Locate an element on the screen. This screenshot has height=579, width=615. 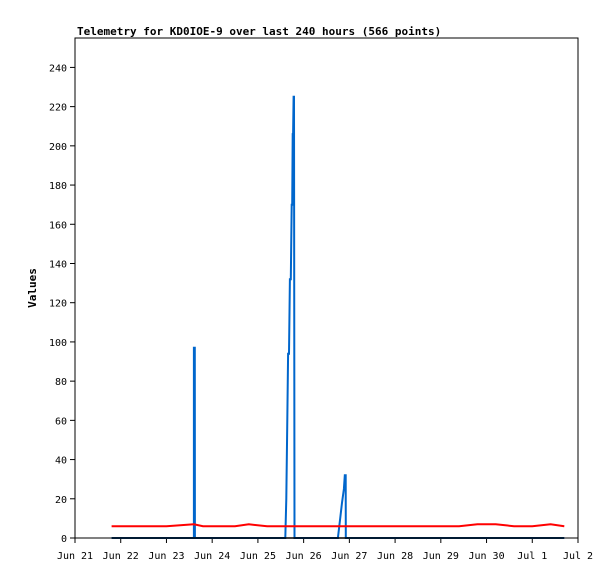
x-tick-label: Jun 27 is located at coordinates (349, 556).